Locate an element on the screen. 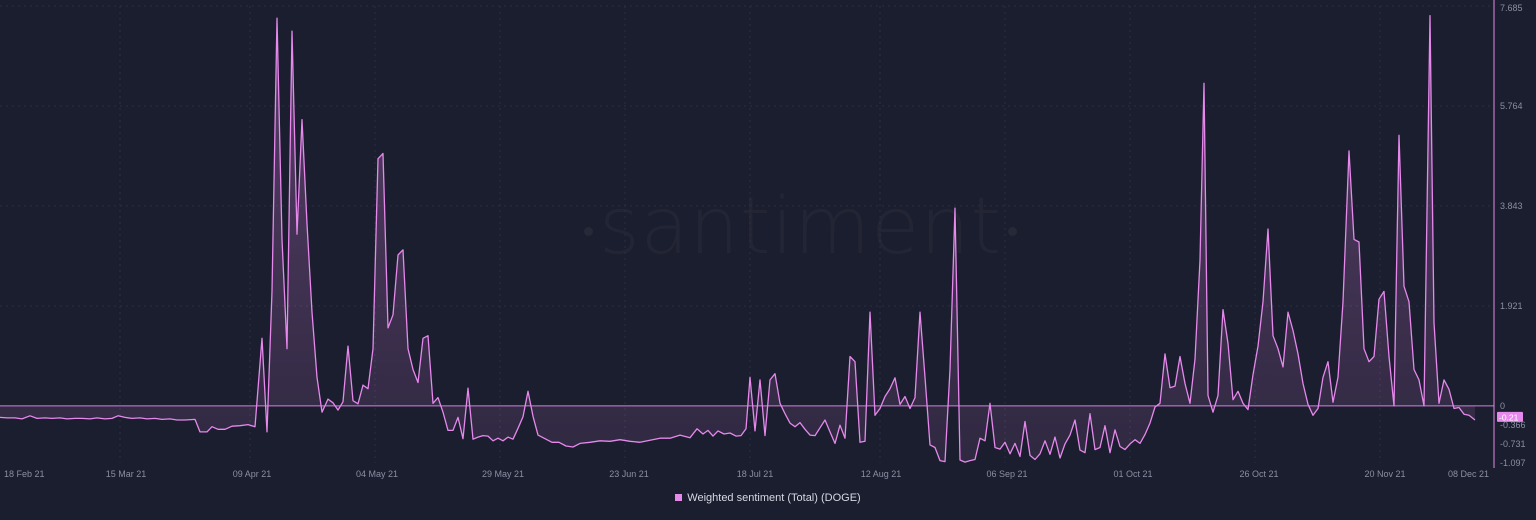  y-tick-label: 7.685 is located at coordinates (1511, 8).